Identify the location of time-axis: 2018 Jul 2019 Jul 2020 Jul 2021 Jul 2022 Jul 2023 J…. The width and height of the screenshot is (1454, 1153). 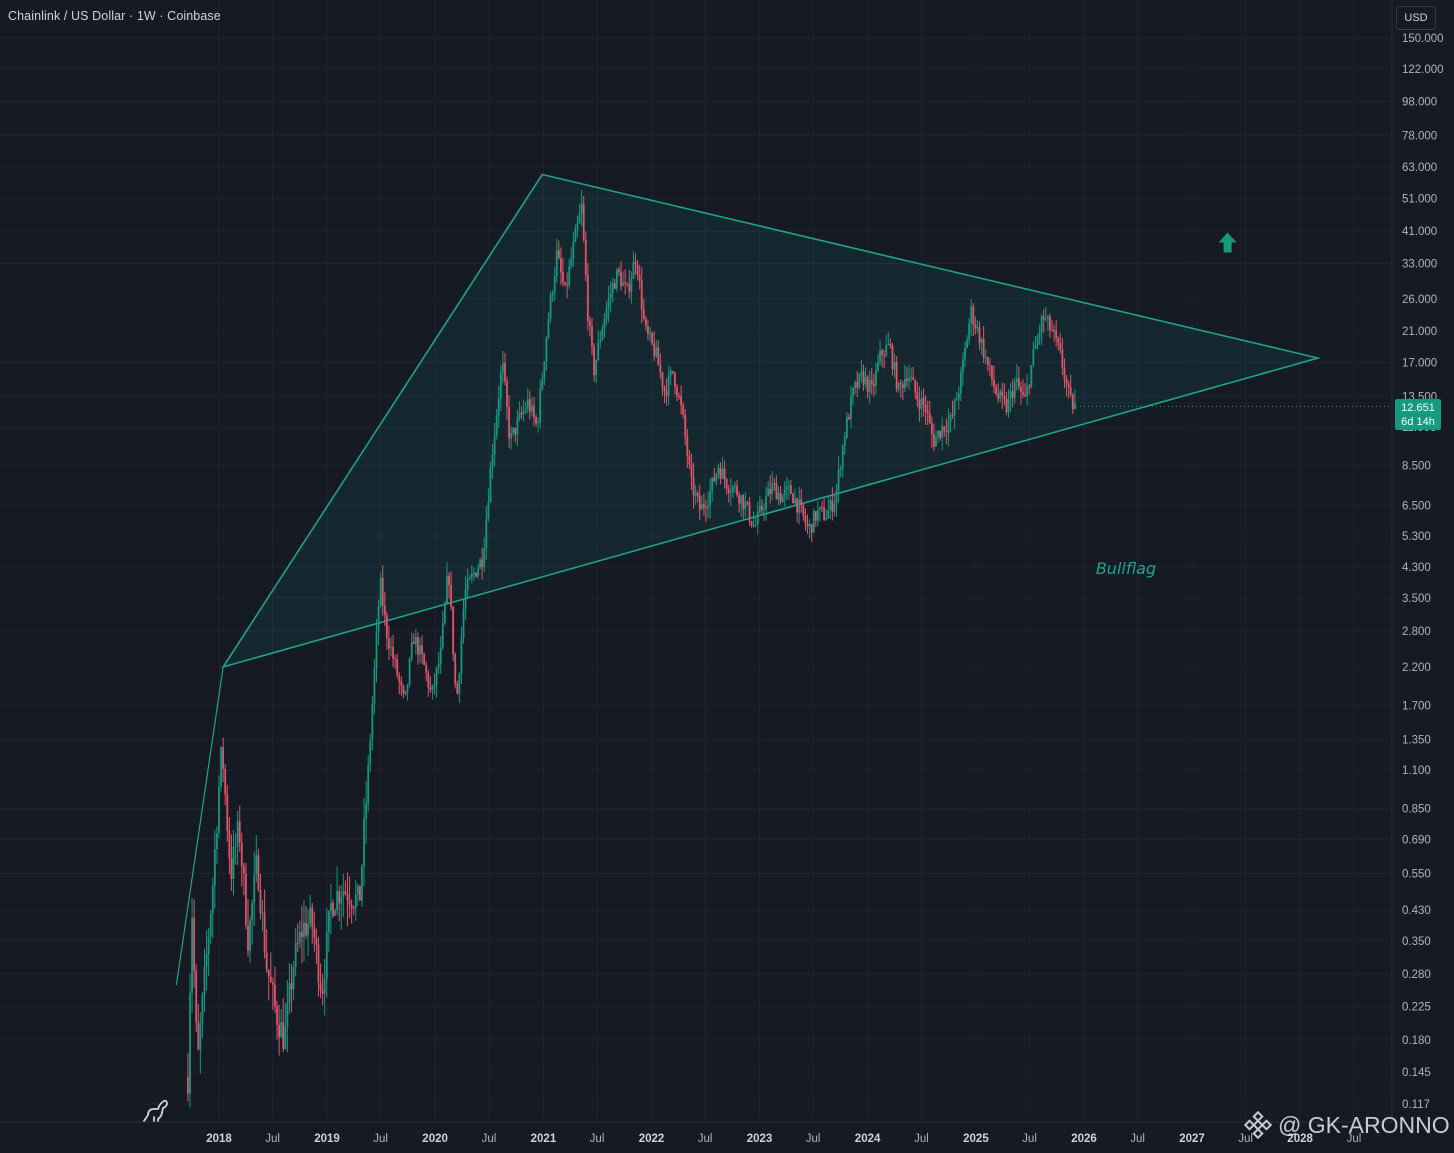
(696, 1133).